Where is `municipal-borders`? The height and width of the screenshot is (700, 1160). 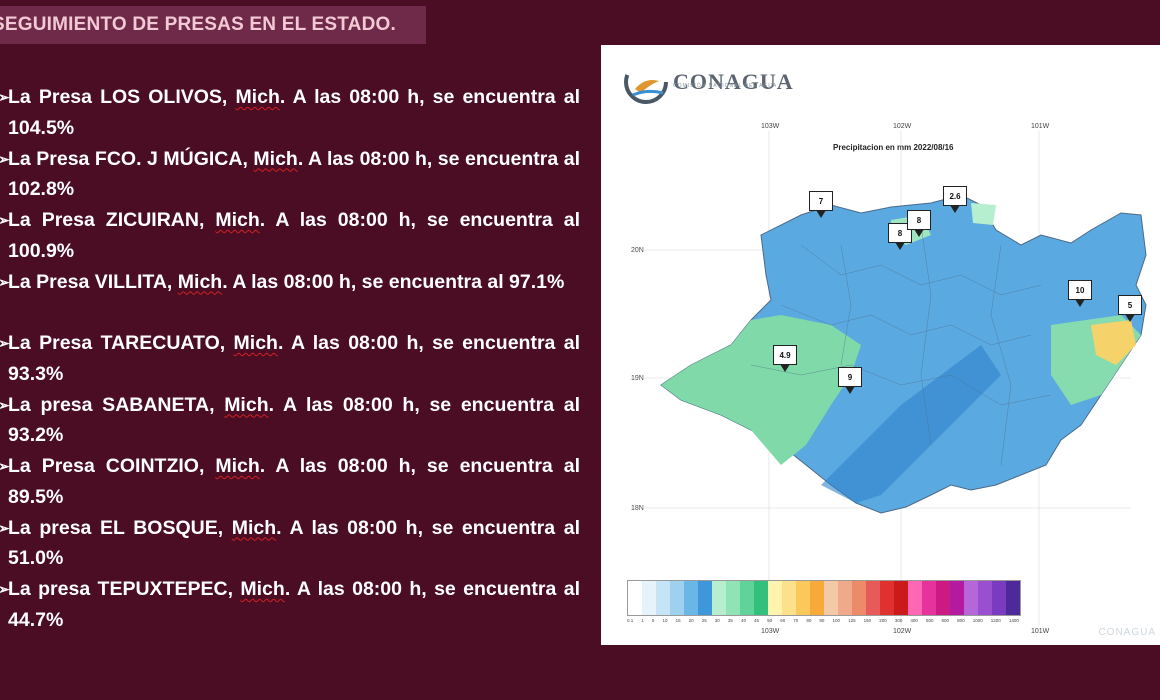 municipal-borders is located at coordinates (901, 345).